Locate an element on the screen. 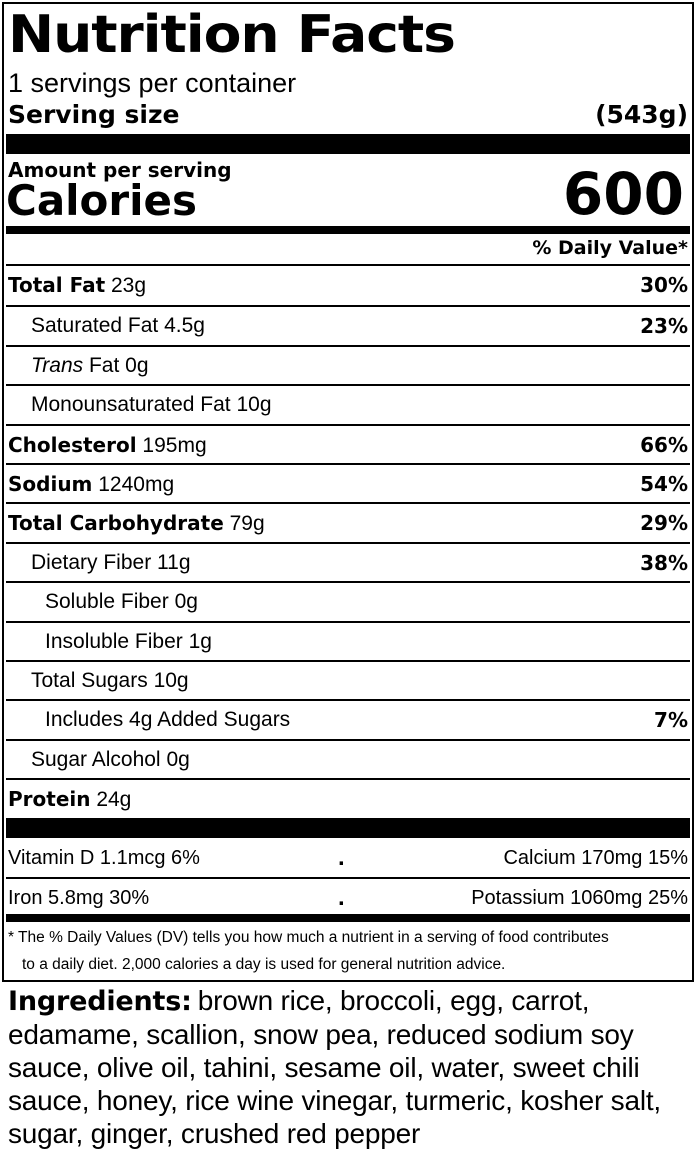 The width and height of the screenshot is (696, 1150). vitamin-d: Vitamin D 1.1mcg 6% is located at coordinates (104, 858).